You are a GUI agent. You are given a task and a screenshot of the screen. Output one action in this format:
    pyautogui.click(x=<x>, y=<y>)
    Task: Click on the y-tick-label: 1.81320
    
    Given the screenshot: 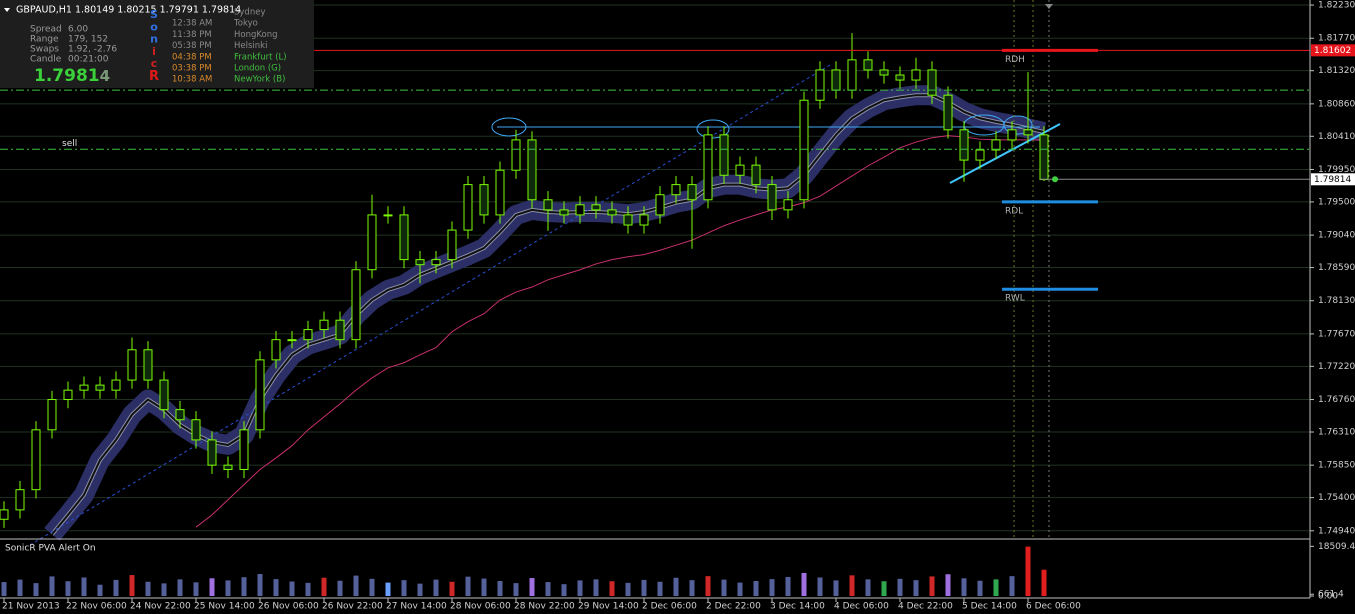 What is the action you would take?
    pyautogui.click(x=1336, y=71)
    